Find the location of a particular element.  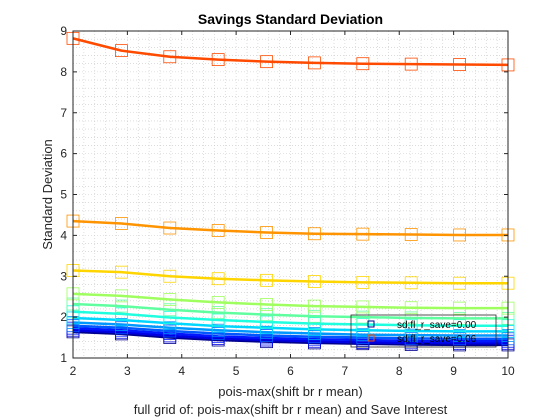

legend-box is located at coordinates (423, 331).